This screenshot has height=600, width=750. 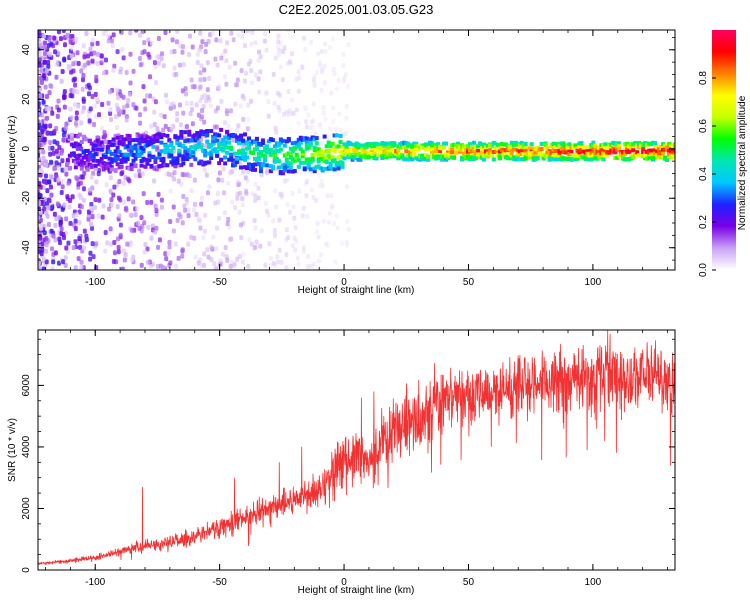 What do you see at coordinates (26, 149) in the screenshot?
I see `spectrogram-ytick-label: 0` at bounding box center [26, 149].